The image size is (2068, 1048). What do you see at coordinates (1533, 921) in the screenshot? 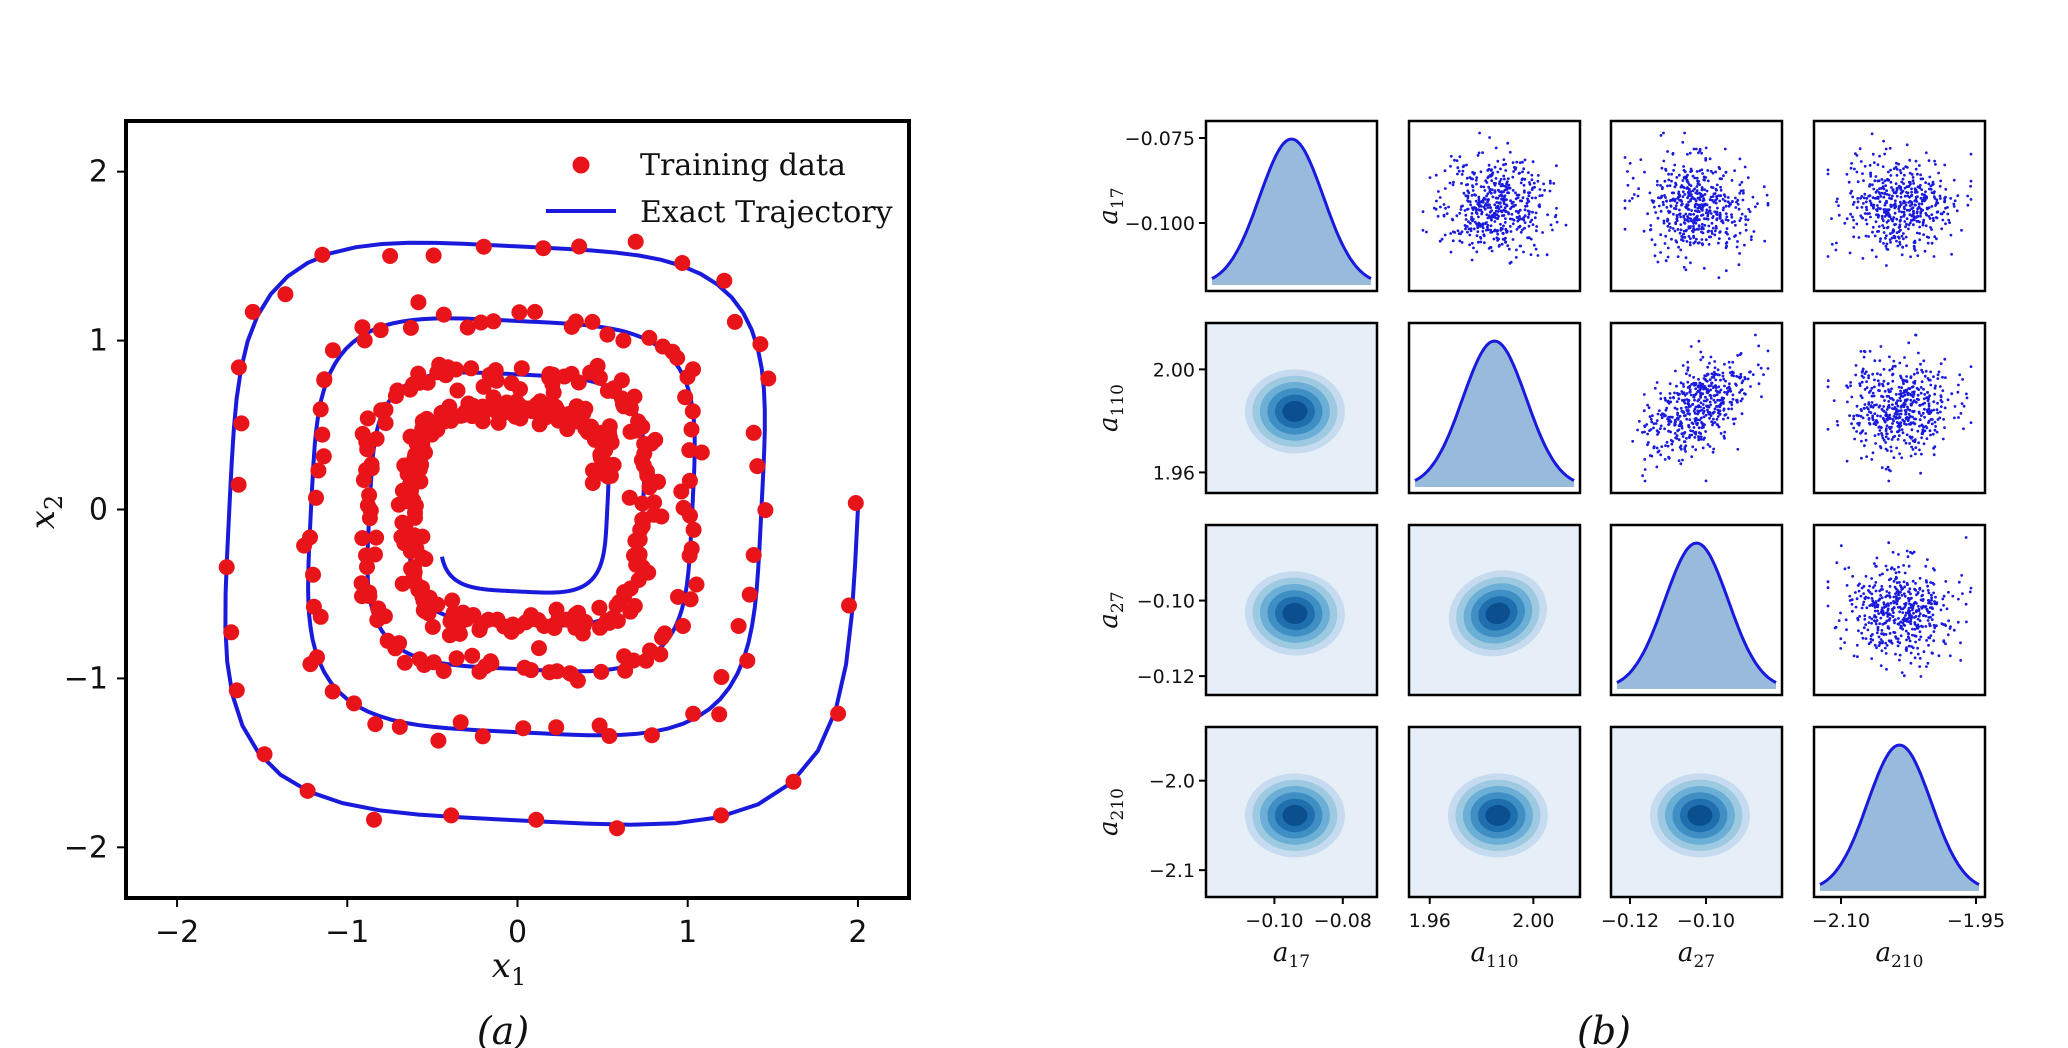
I see `pair-x-tick-label: 2.00` at bounding box center [1533, 921].